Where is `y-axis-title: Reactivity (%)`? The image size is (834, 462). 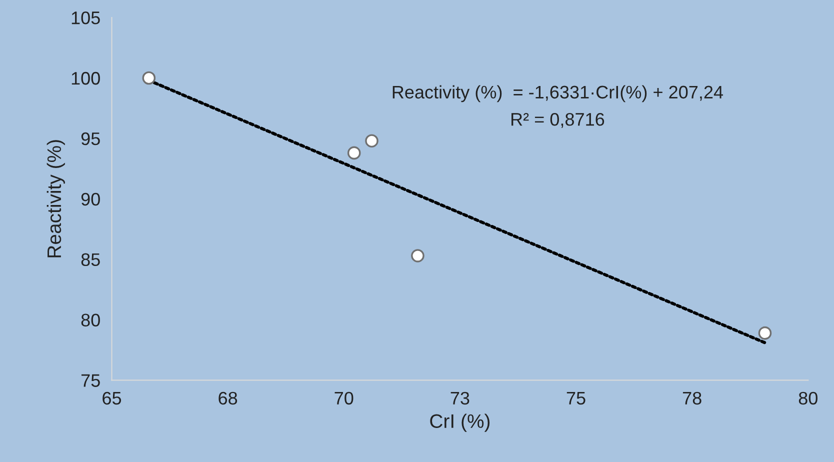
y-axis-title: Reactivity (%) is located at coordinates (55, 199).